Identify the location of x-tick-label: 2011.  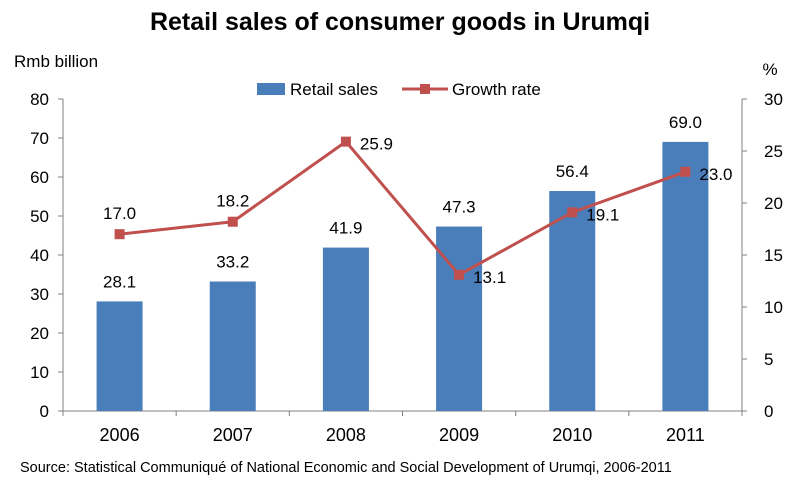
(685, 435).